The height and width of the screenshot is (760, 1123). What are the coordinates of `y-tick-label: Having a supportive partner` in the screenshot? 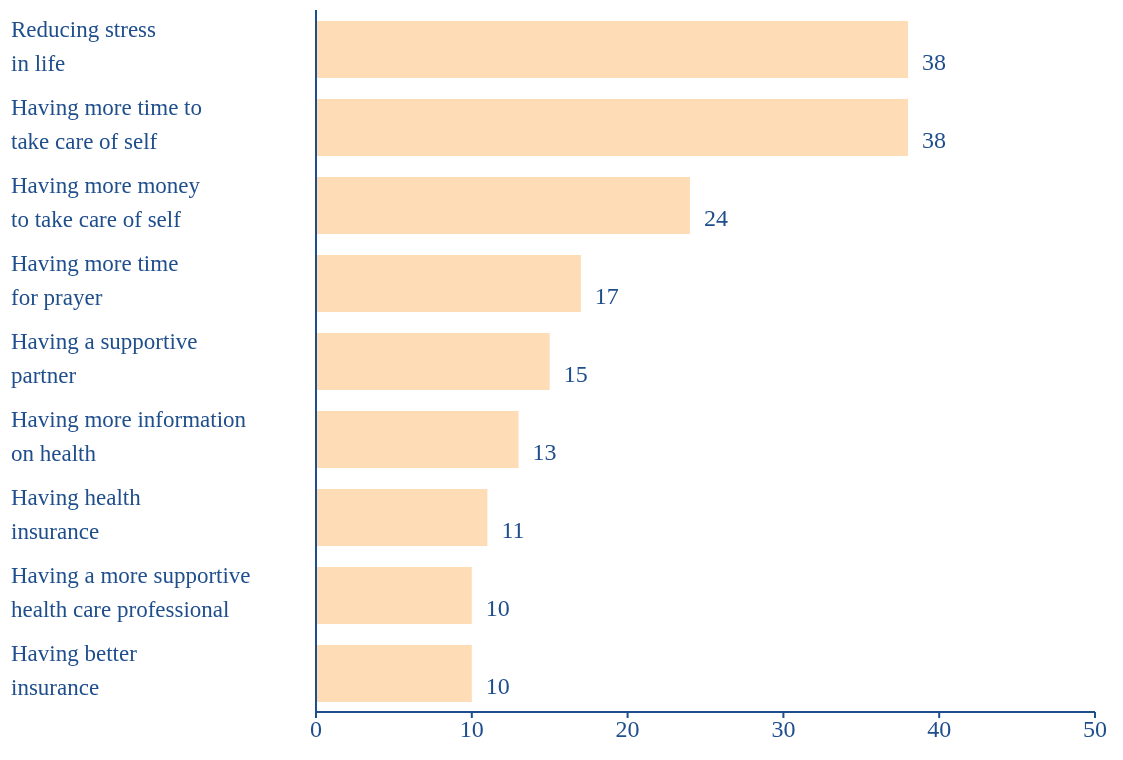 It's located at (104, 359).